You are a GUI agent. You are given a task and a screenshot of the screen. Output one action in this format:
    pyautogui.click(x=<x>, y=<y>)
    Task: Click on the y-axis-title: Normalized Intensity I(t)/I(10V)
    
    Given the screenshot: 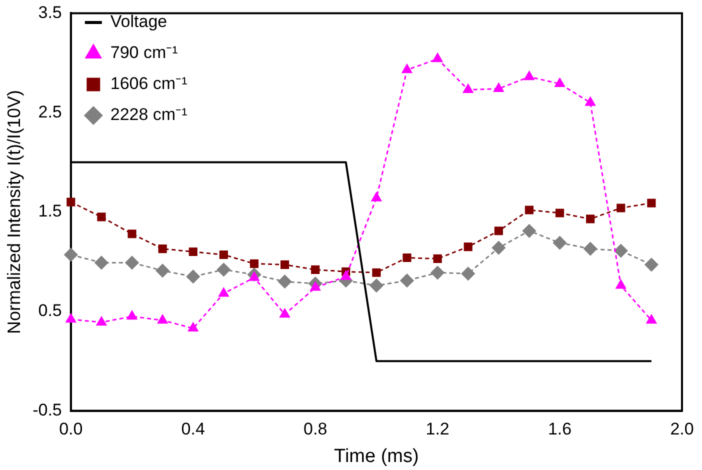 What is the action you would take?
    pyautogui.click(x=14, y=212)
    